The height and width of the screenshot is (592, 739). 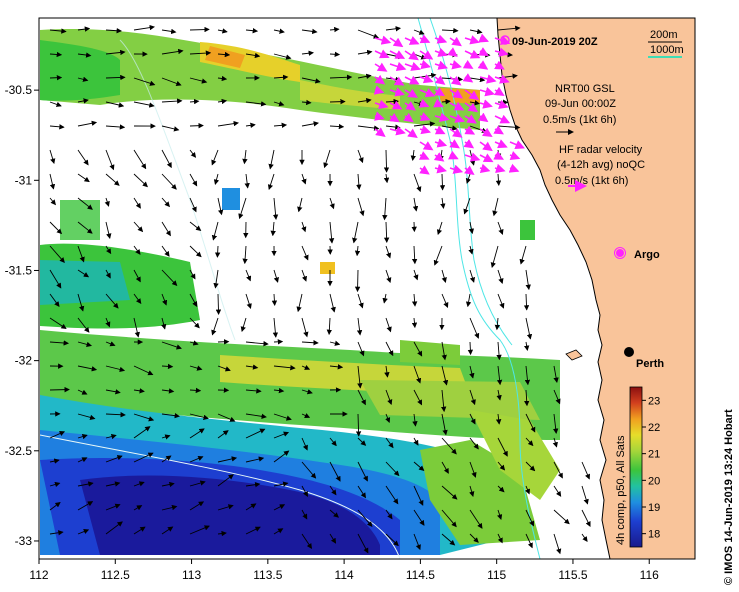 What do you see at coordinates (654, 481) in the screenshot?
I see `colorbar-tick-label: 20` at bounding box center [654, 481].